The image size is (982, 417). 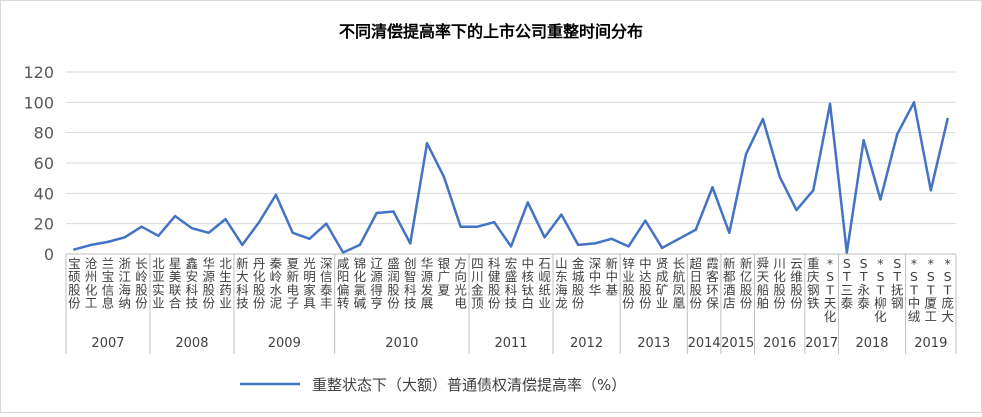 What do you see at coordinates (259, 283) in the screenshot?
I see `x-tick-label: 丹化股份` at bounding box center [259, 283].